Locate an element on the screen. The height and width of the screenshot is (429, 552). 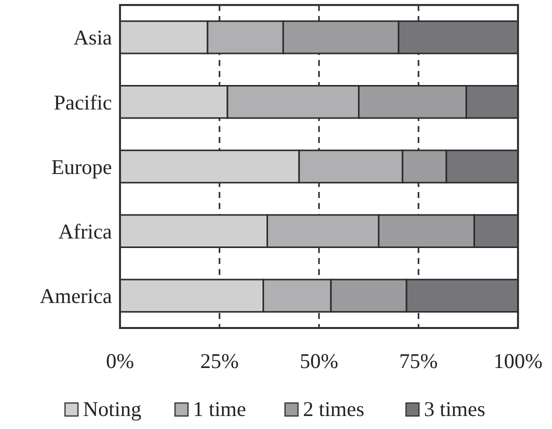
y-tick-label: Africa is located at coordinates (85, 231).